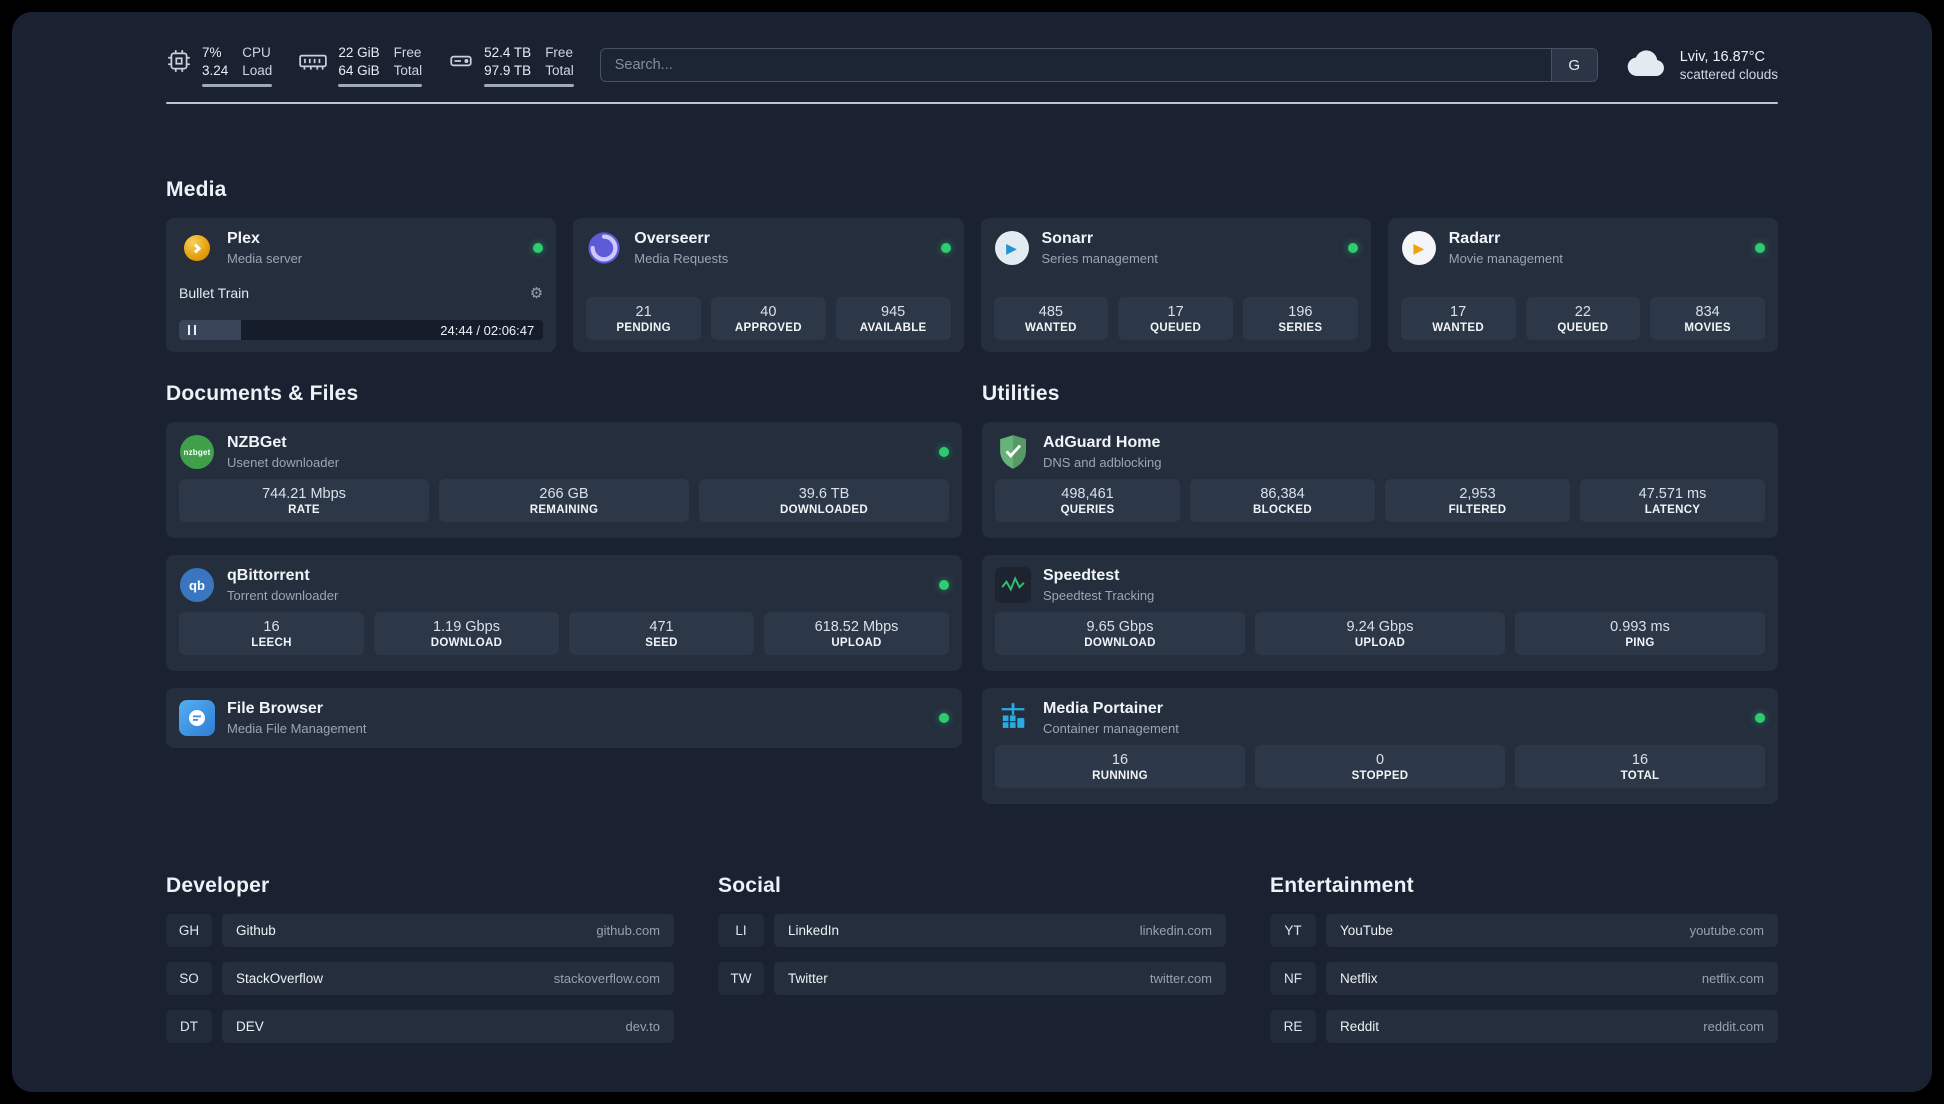 Image resolution: width=1944 pixels, height=1104 pixels. Describe the element at coordinates (359, 70) in the screenshot. I see `ram-total-value: 64 GiB` at that location.